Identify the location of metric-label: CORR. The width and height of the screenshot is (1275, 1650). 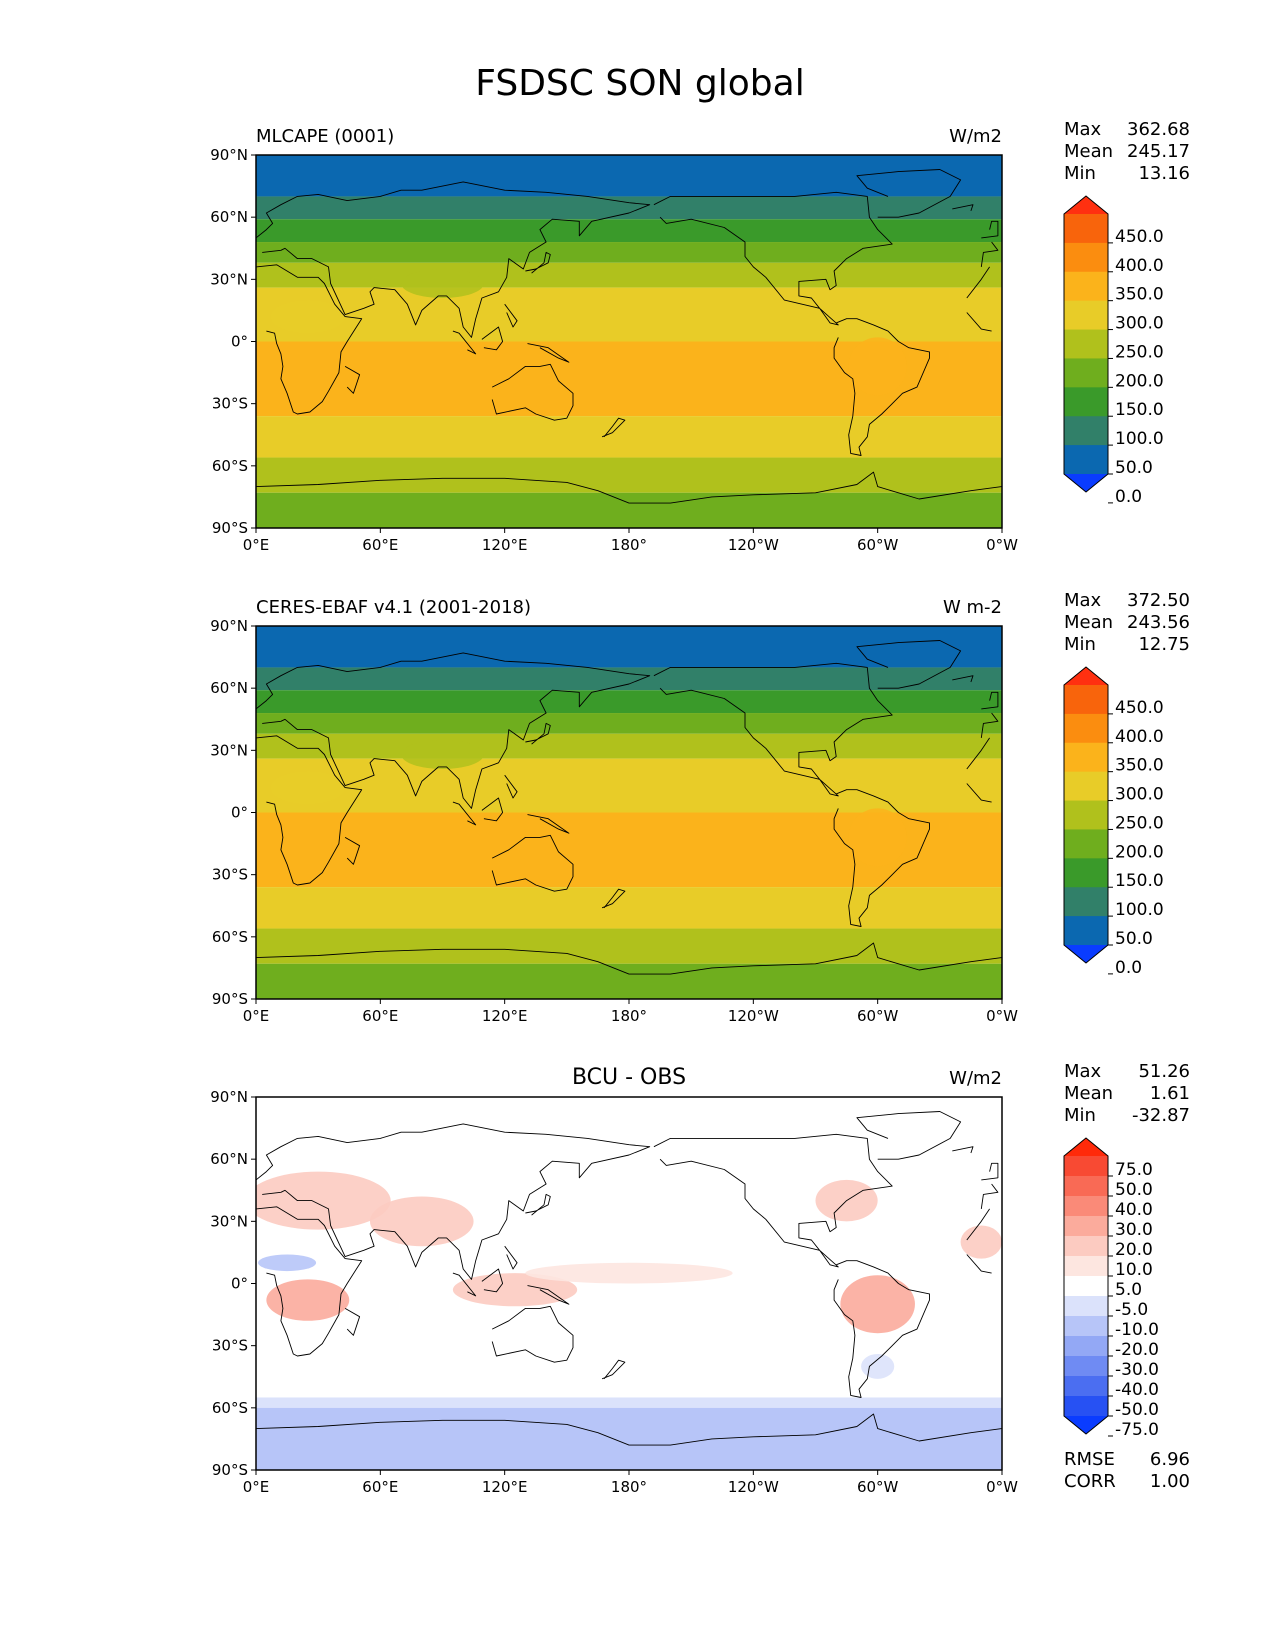
(1090, 1481).